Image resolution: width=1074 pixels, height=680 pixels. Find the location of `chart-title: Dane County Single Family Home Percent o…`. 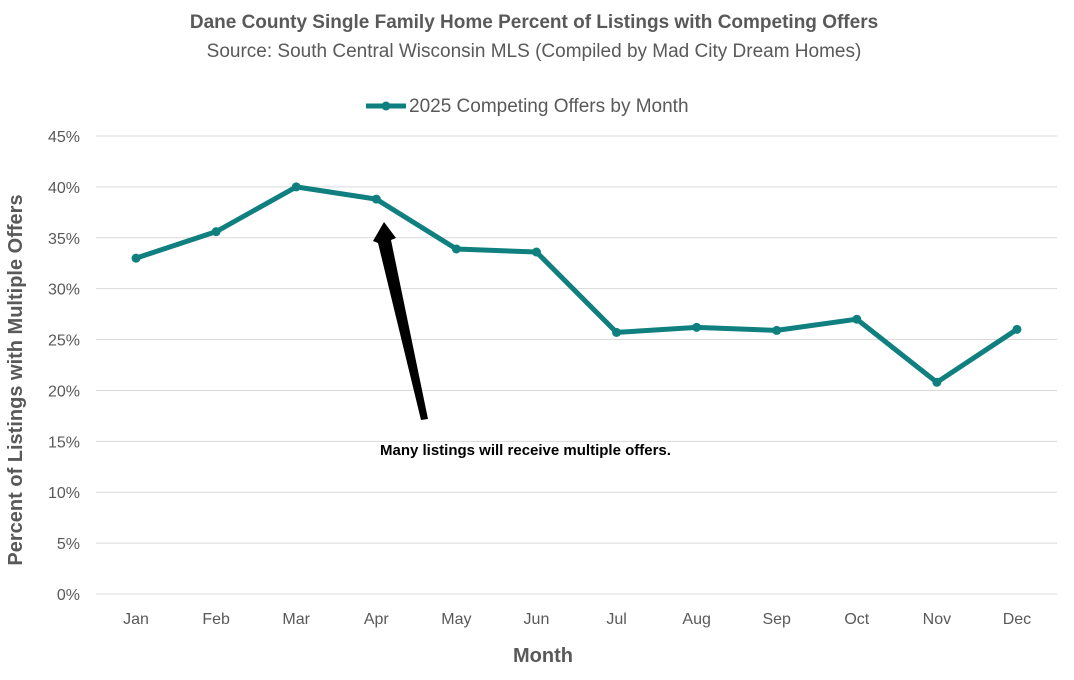

chart-title: Dane County Single Family Home Percent o… is located at coordinates (534, 22).